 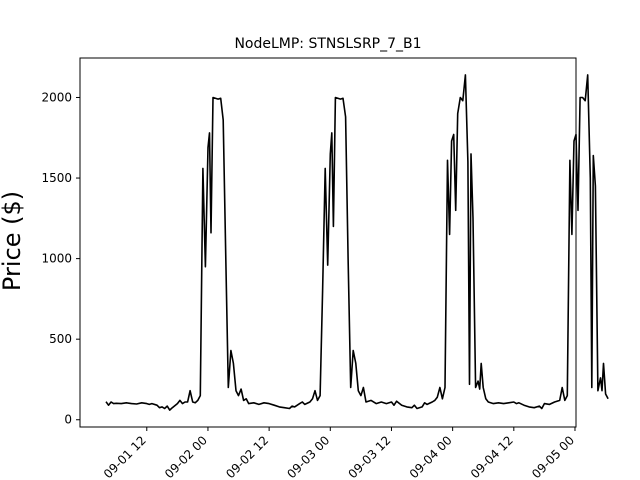 What do you see at coordinates (327, 44) in the screenshot?
I see `chart-title: NodeLMP: STNSLSRP_7_B1` at bounding box center [327, 44].